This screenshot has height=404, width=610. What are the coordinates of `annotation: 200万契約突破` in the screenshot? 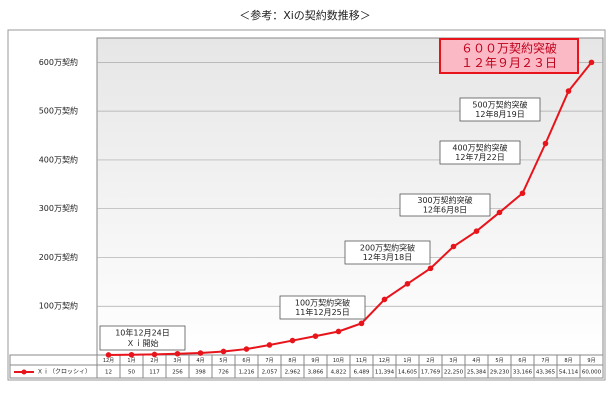 It's located at (387, 247).